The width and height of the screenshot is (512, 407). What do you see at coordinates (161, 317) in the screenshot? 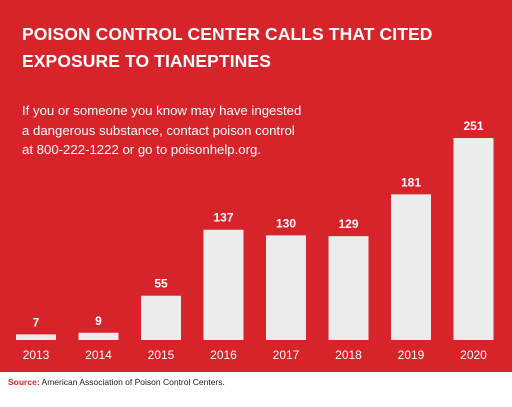
I see `bar-2015` at bounding box center [161, 317].